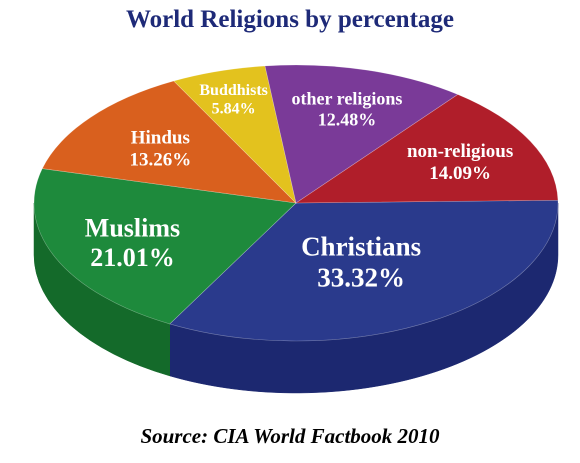  Describe the element at coordinates (132, 257) in the screenshot. I see `slice-value-muslims: 21.01%` at that location.